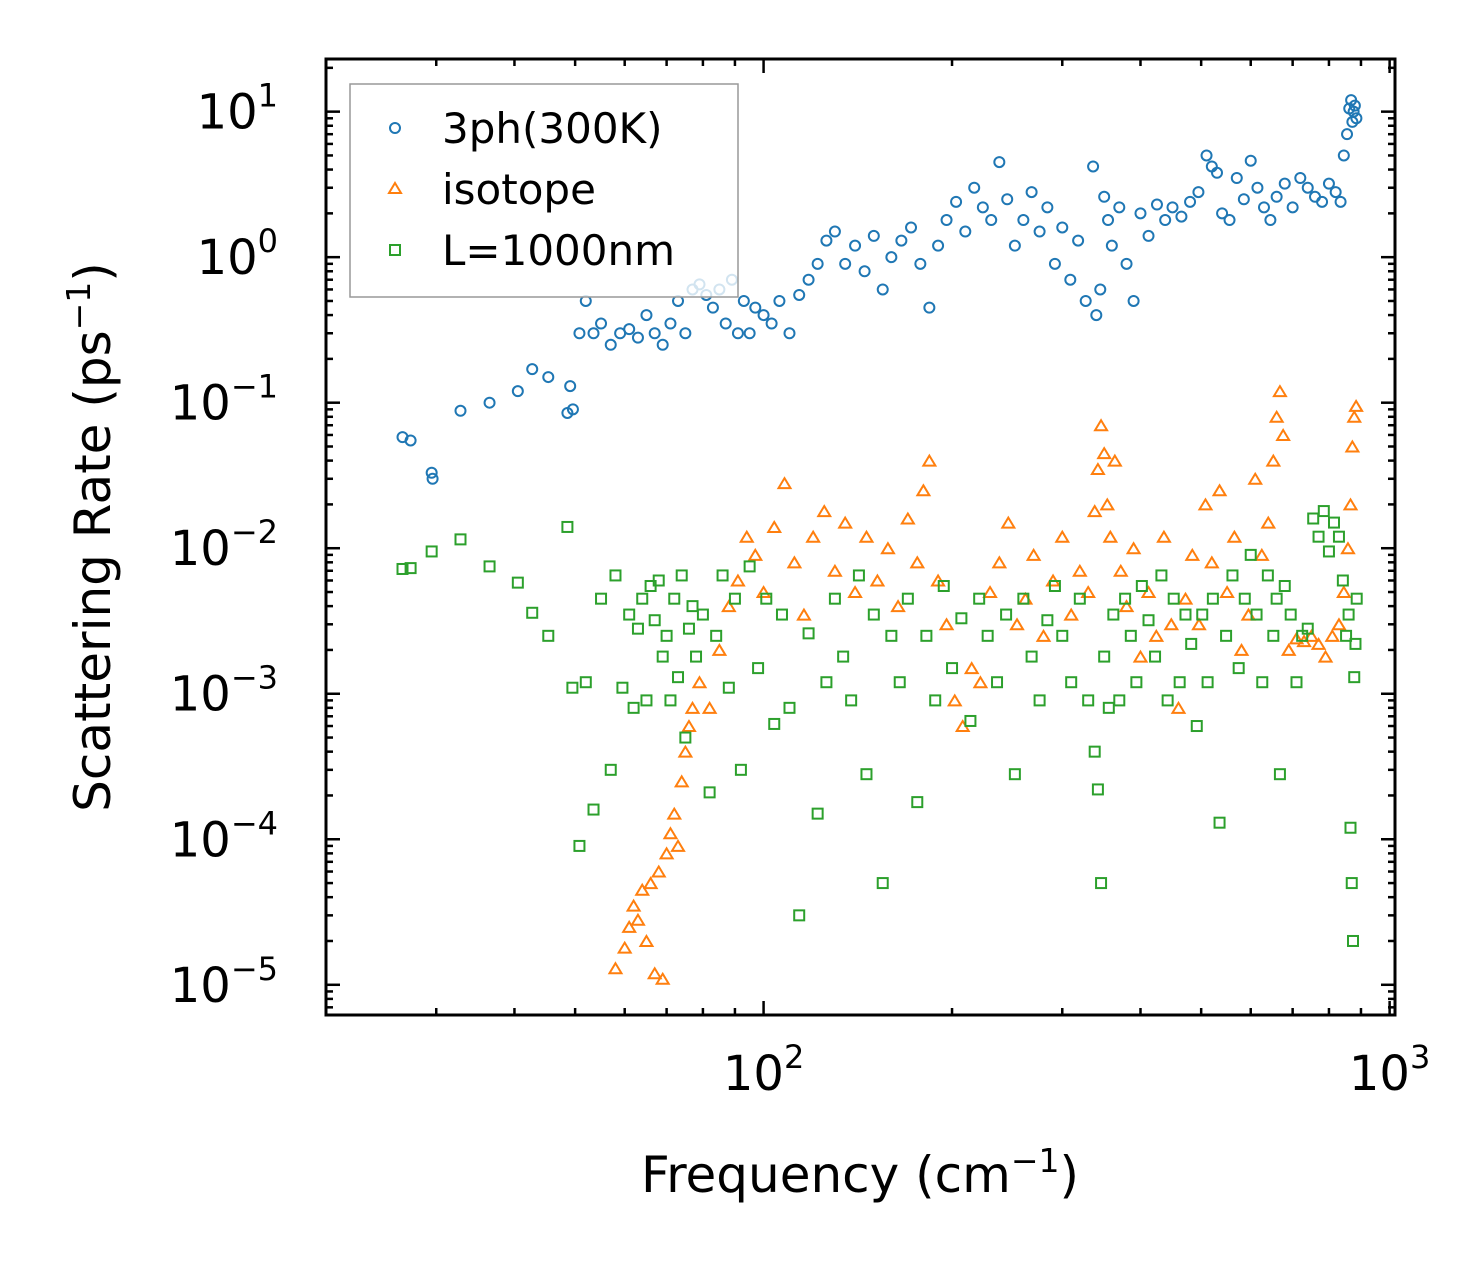 The height and width of the screenshot is (1265, 1478). I want to click on legend: 3ph(300K) isotope L=1000nm, so click(544, 190).